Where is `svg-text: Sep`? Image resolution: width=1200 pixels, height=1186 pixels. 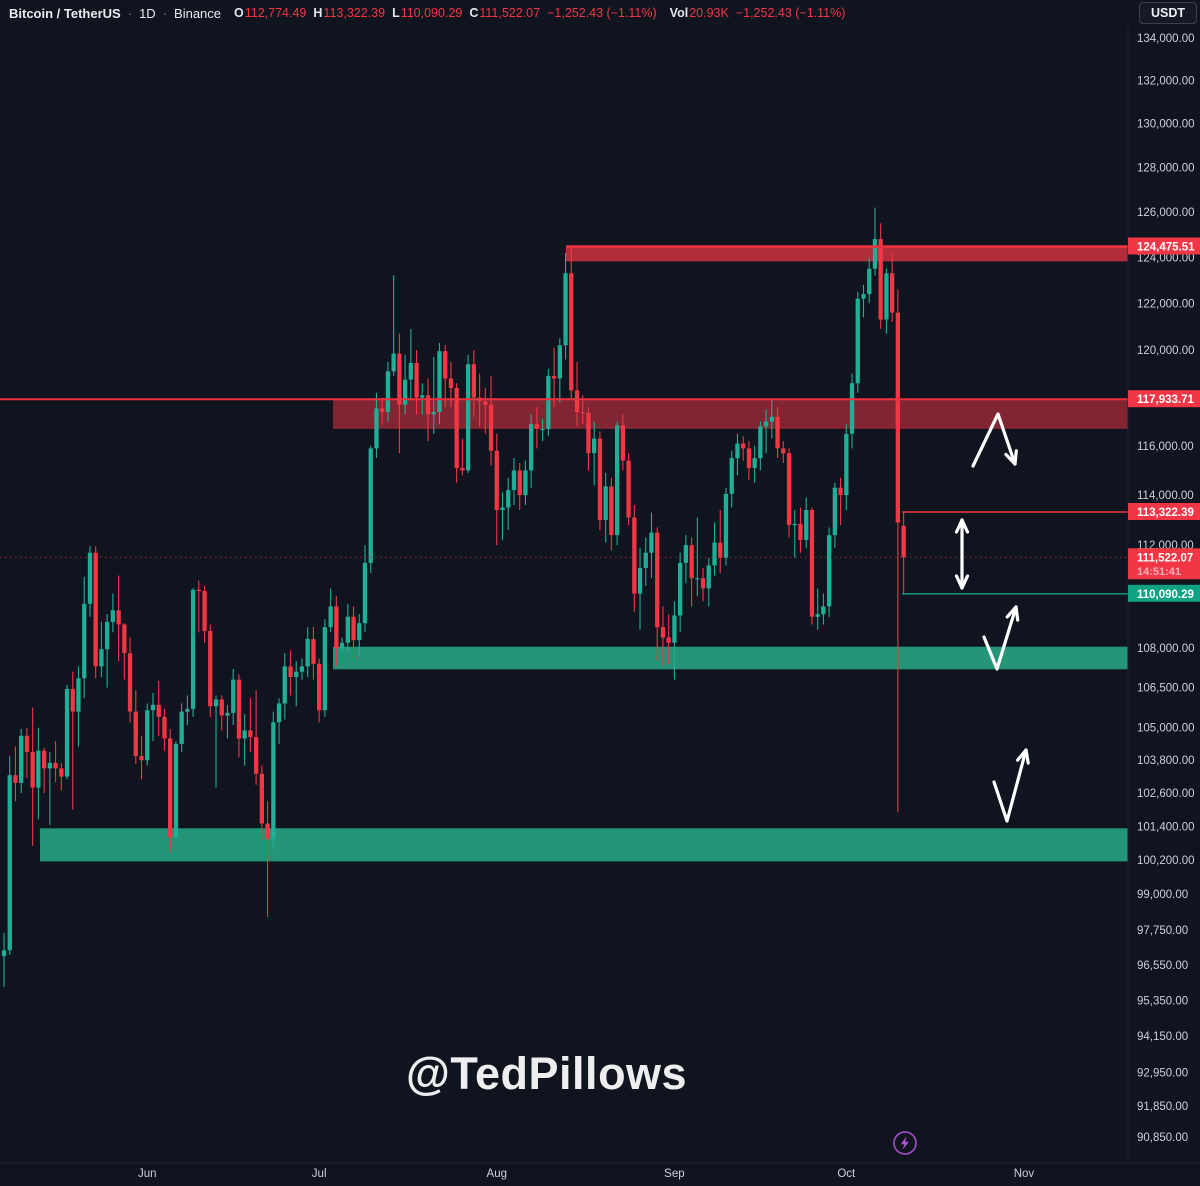 svg-text: Sep is located at coordinates (674, 1174).